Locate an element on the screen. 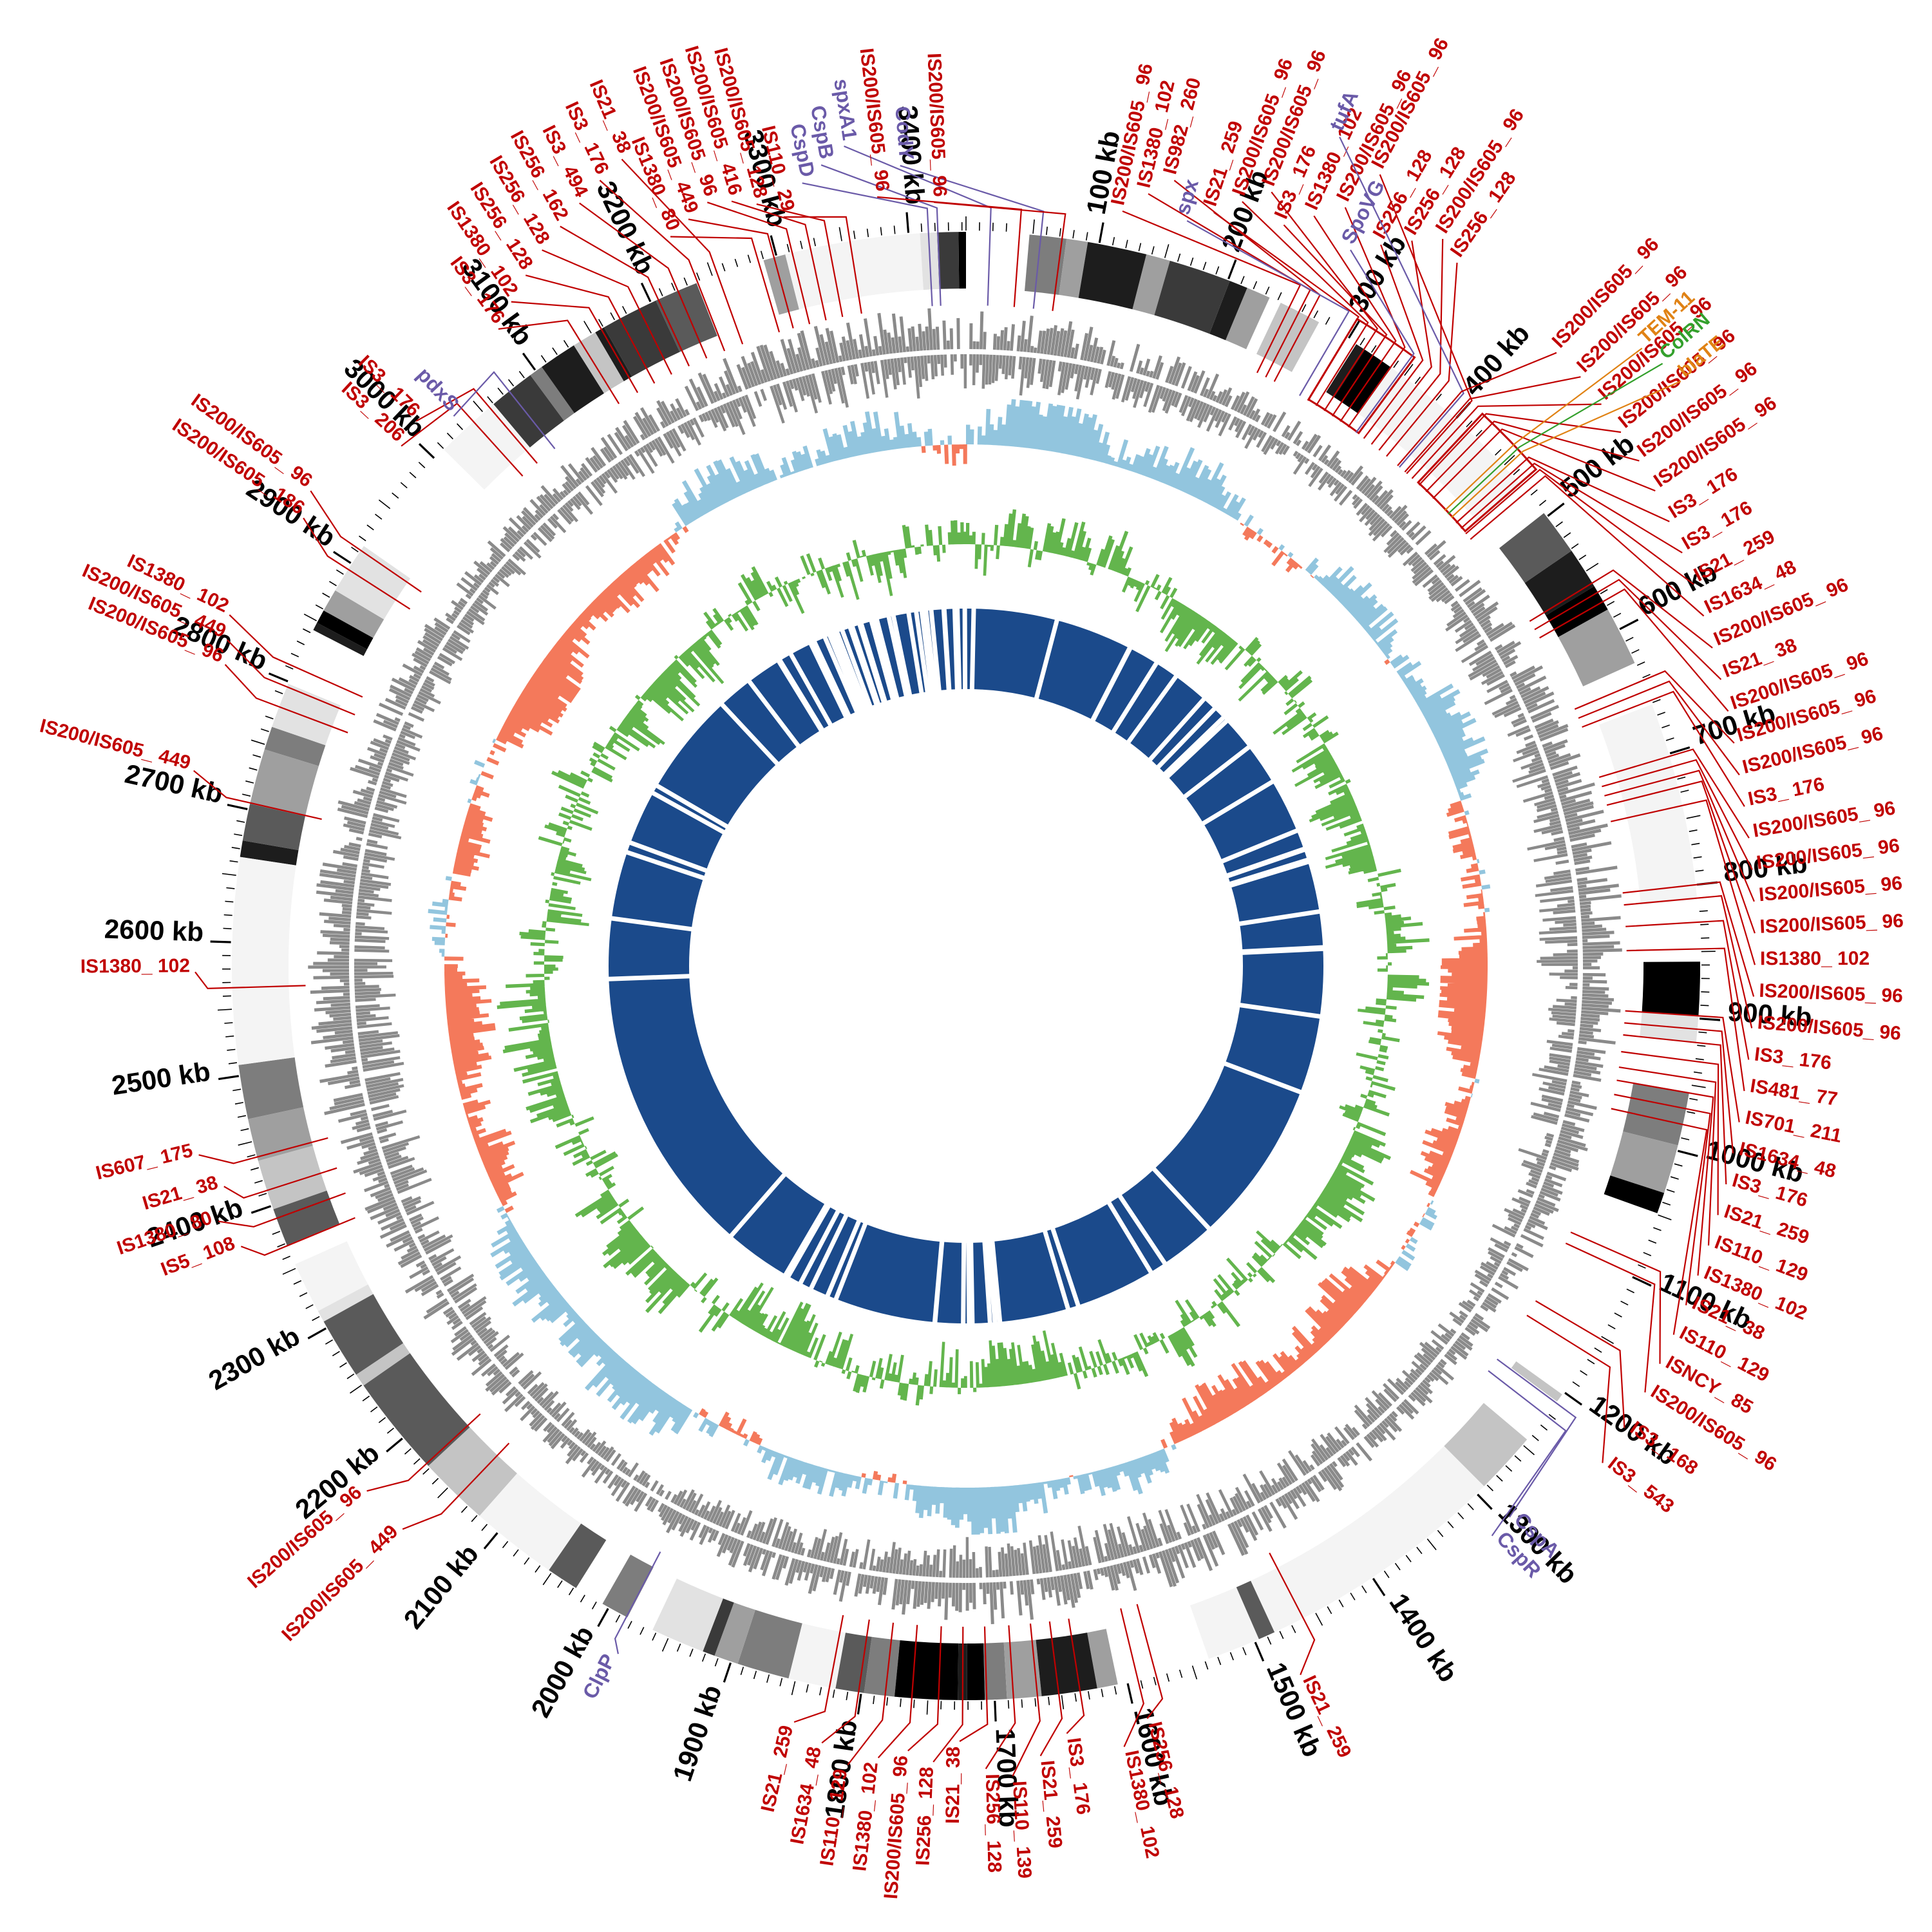  core-genome-ring is located at coordinates (966, 966).